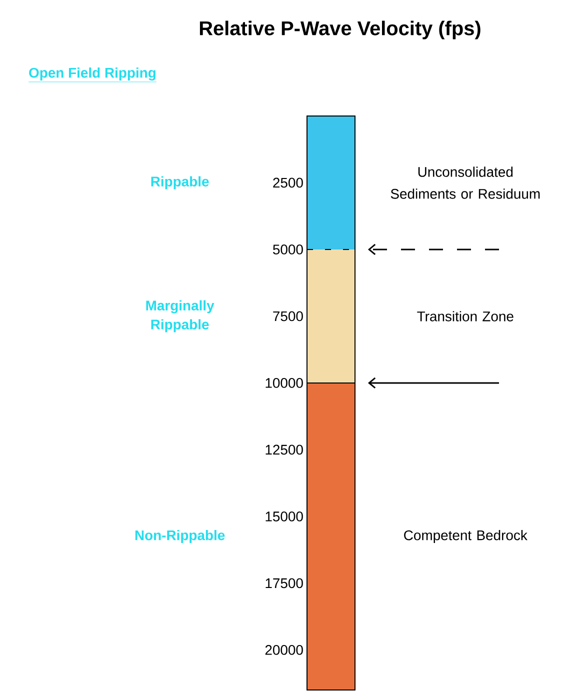 This screenshot has width=572, height=697. I want to click on chart-title: Relative P-Wave Velocity (fps), so click(340, 30).